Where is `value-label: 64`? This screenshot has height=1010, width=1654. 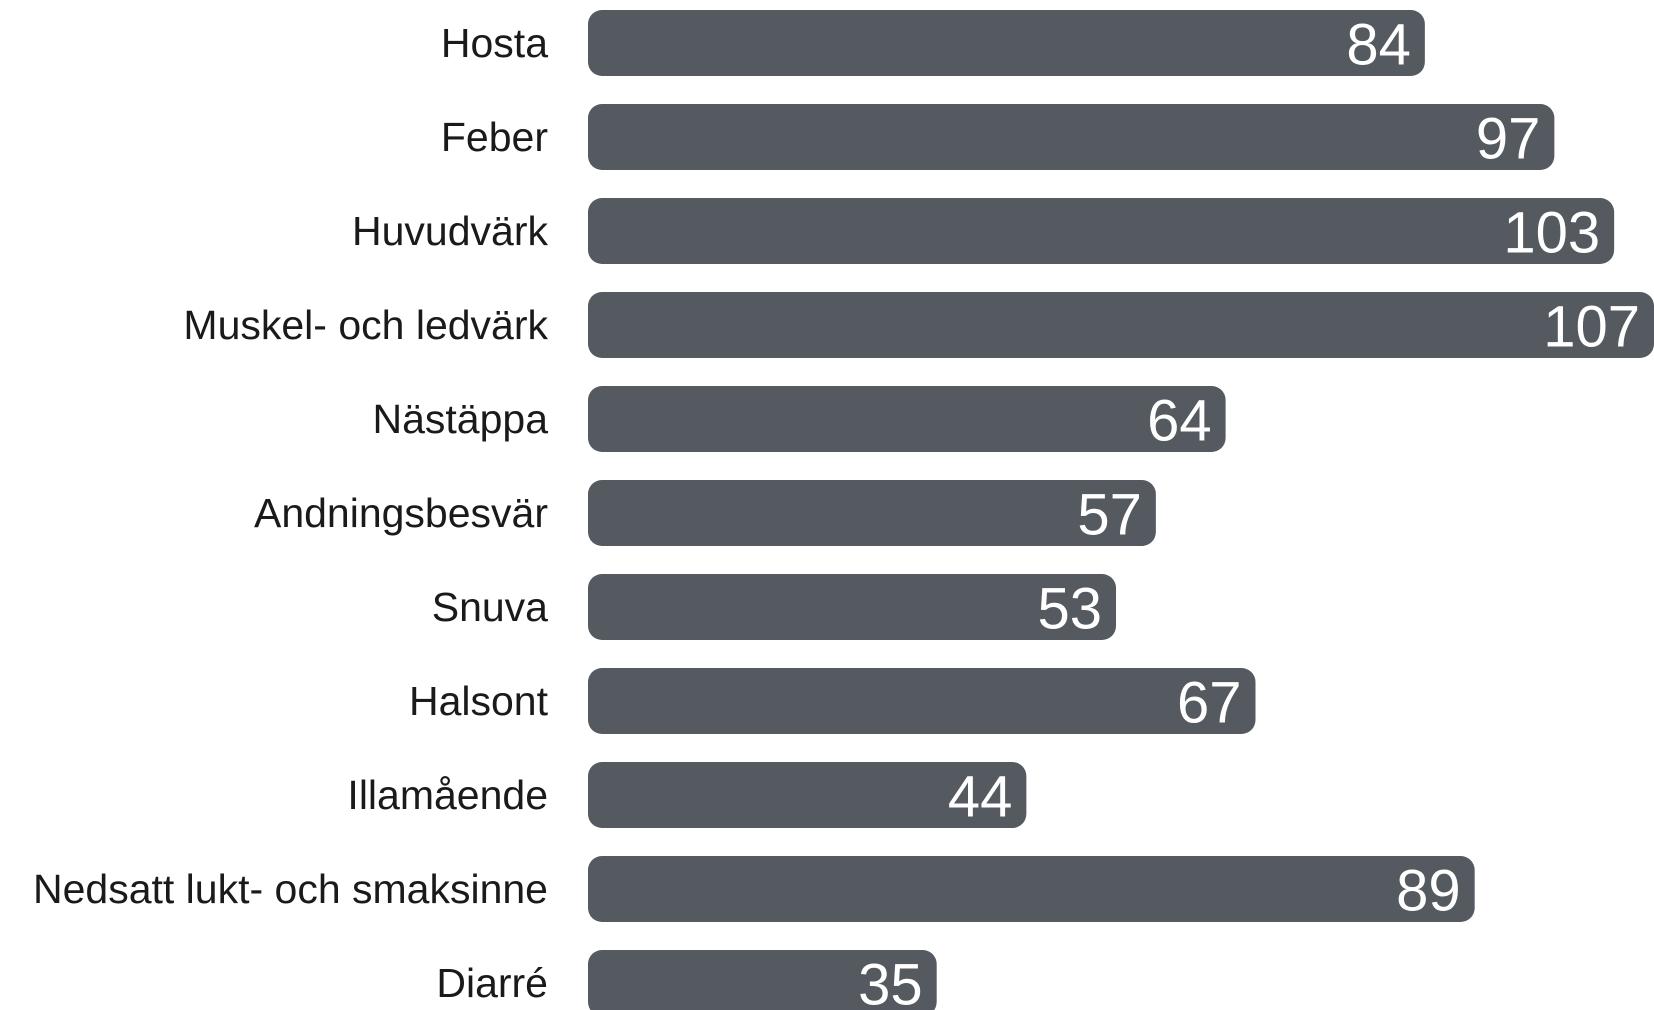
value-label: 64 is located at coordinates (1179, 421).